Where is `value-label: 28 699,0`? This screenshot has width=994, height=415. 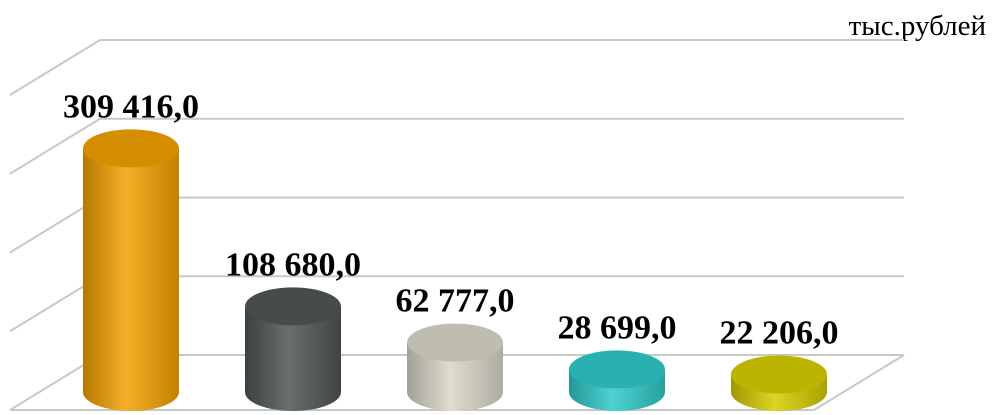 value-label: 28 699,0 is located at coordinates (617, 327).